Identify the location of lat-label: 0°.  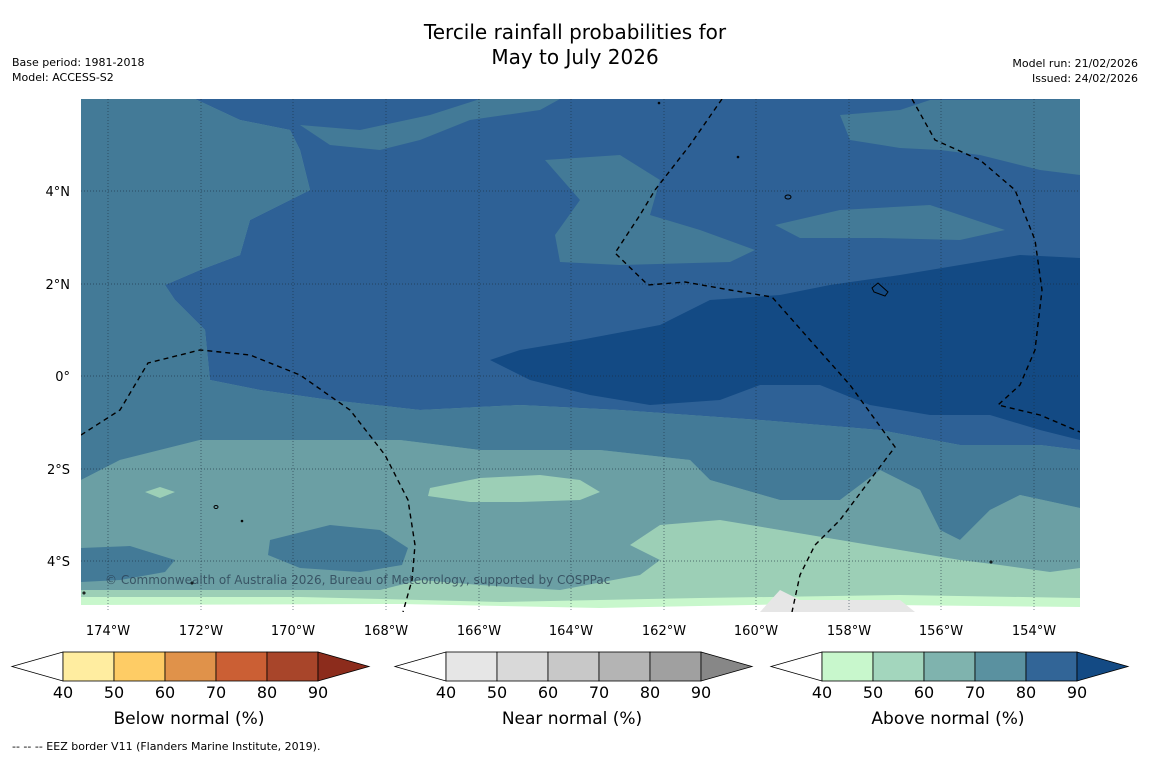
(62, 377).